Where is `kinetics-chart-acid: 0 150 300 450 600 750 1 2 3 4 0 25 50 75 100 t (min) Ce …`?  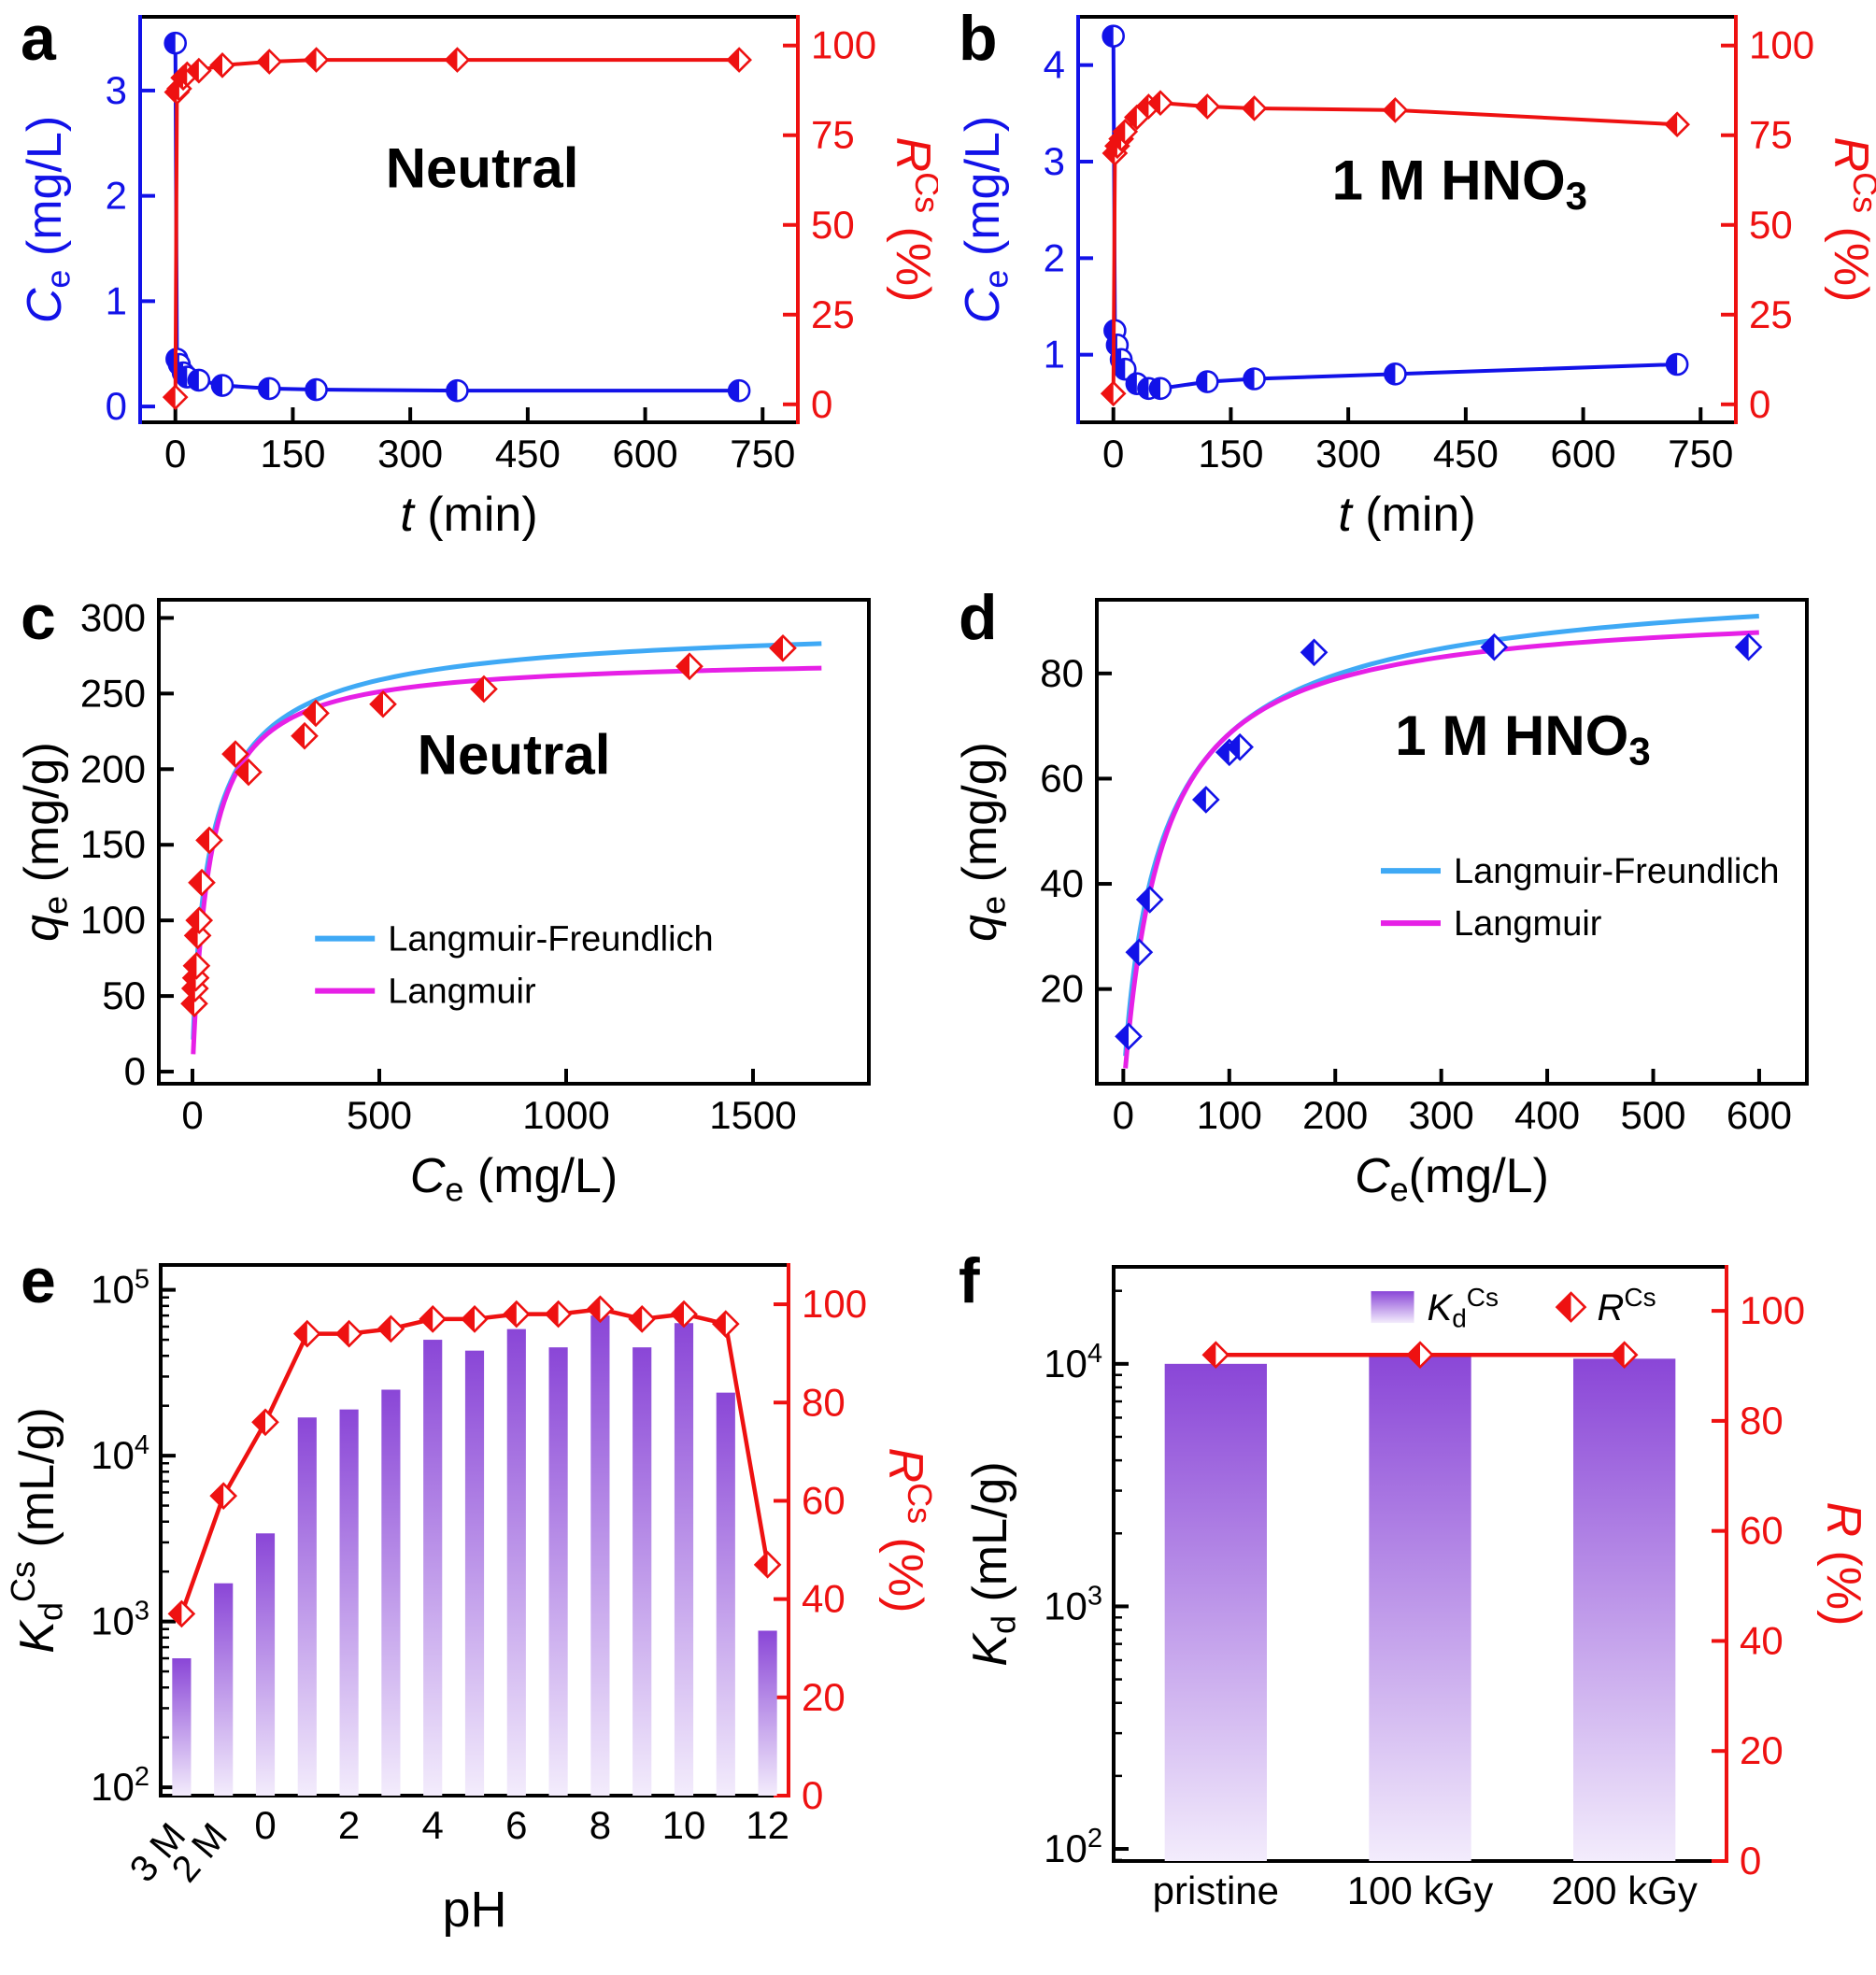
kinetics-chart-acid: 0 150 300 450 600 750 1 2 3 4 0 25 50 75 100 t (min) Ce … is located at coordinates (1416, 278).